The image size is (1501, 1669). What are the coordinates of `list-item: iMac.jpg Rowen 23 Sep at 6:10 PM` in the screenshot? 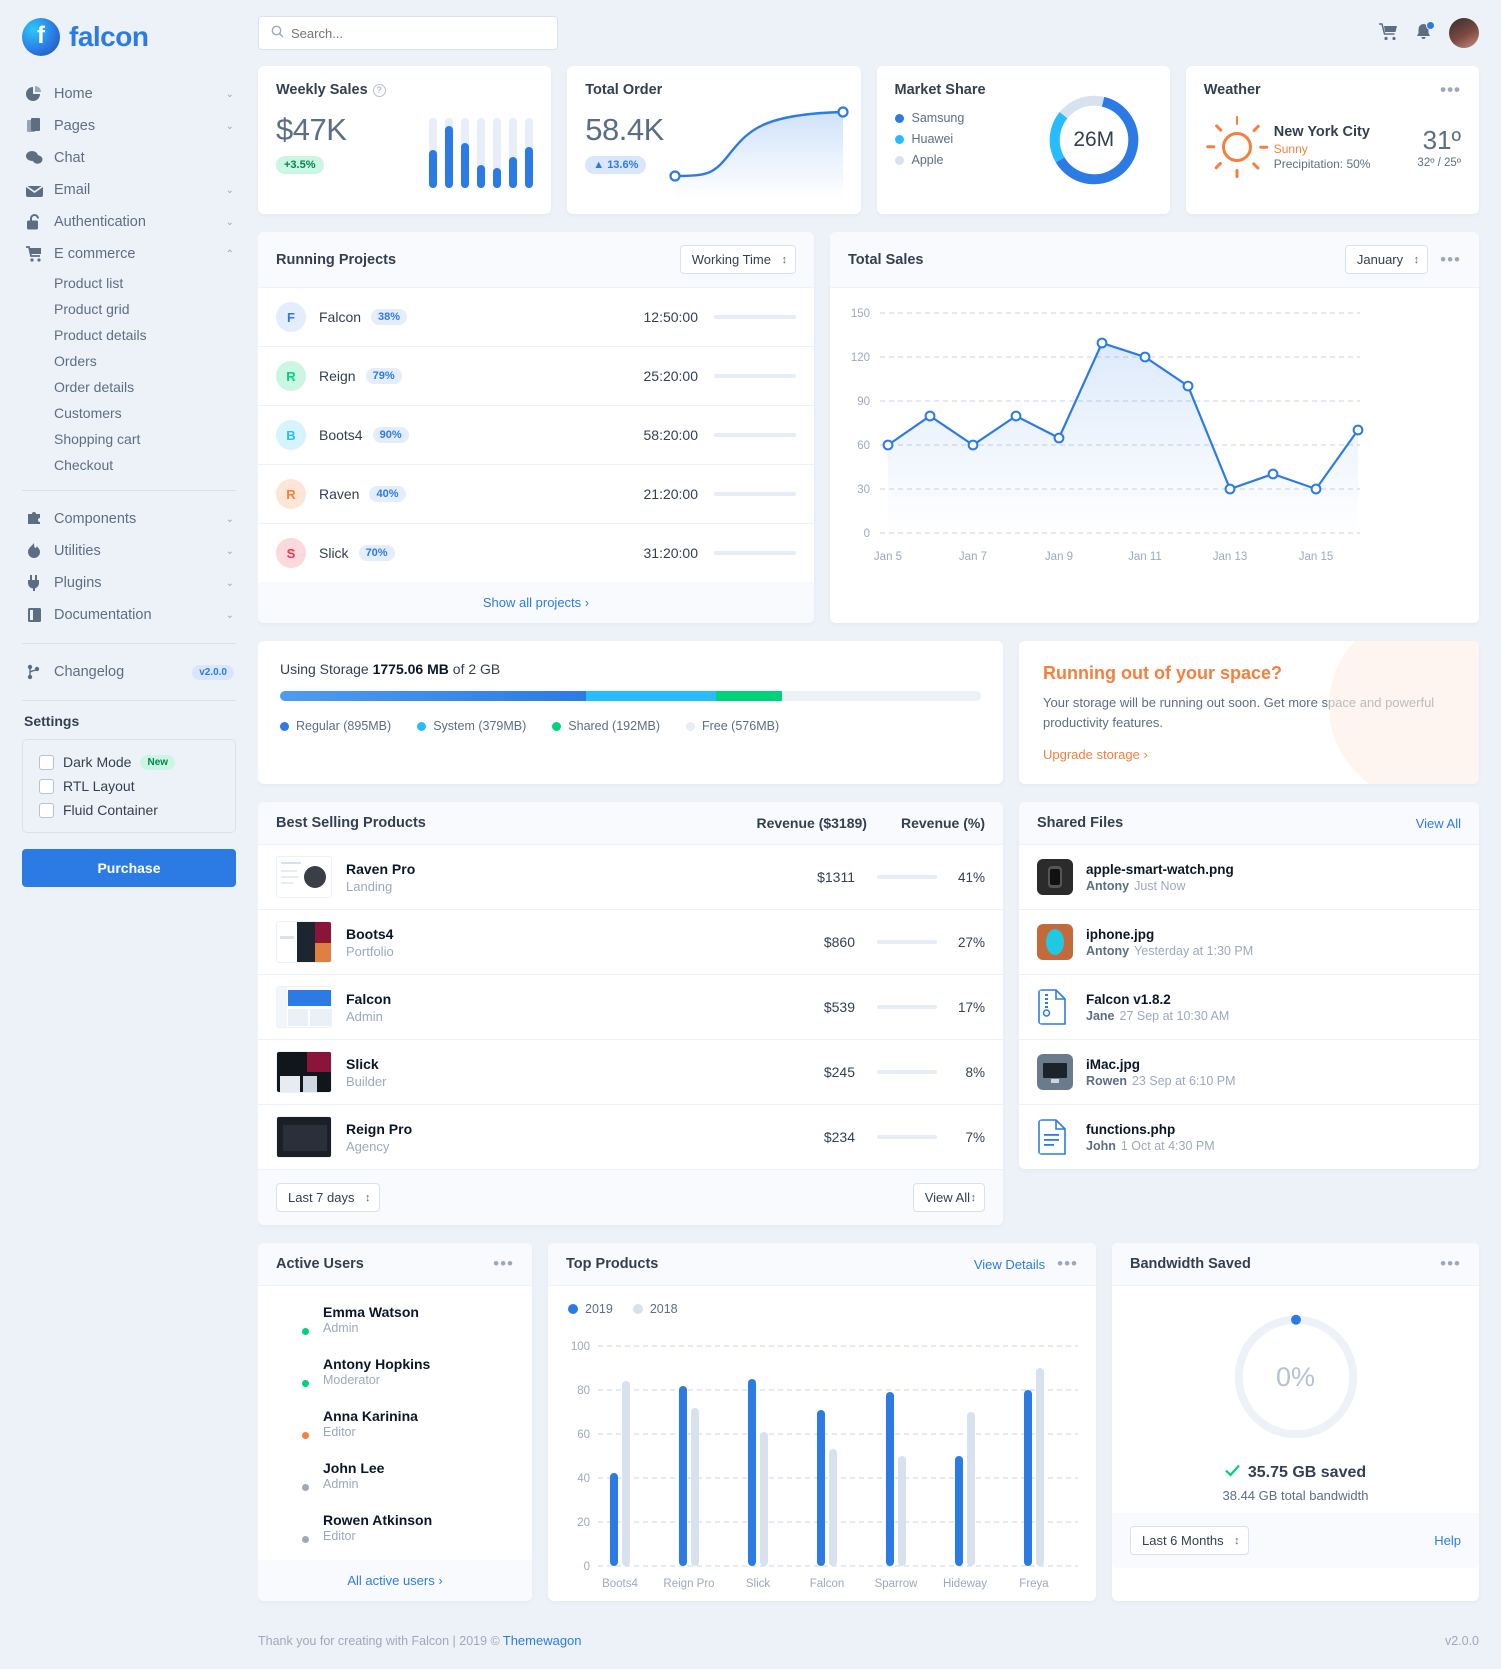 It's located at (1249, 1073).